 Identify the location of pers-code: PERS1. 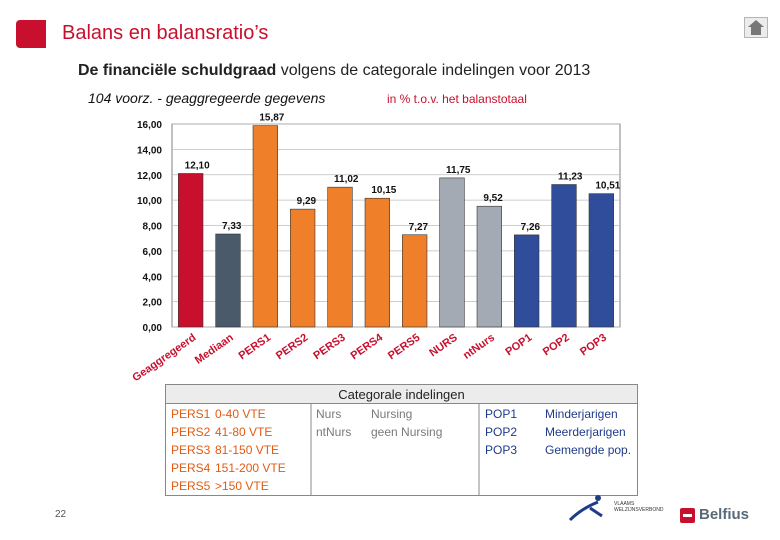
(191, 414).